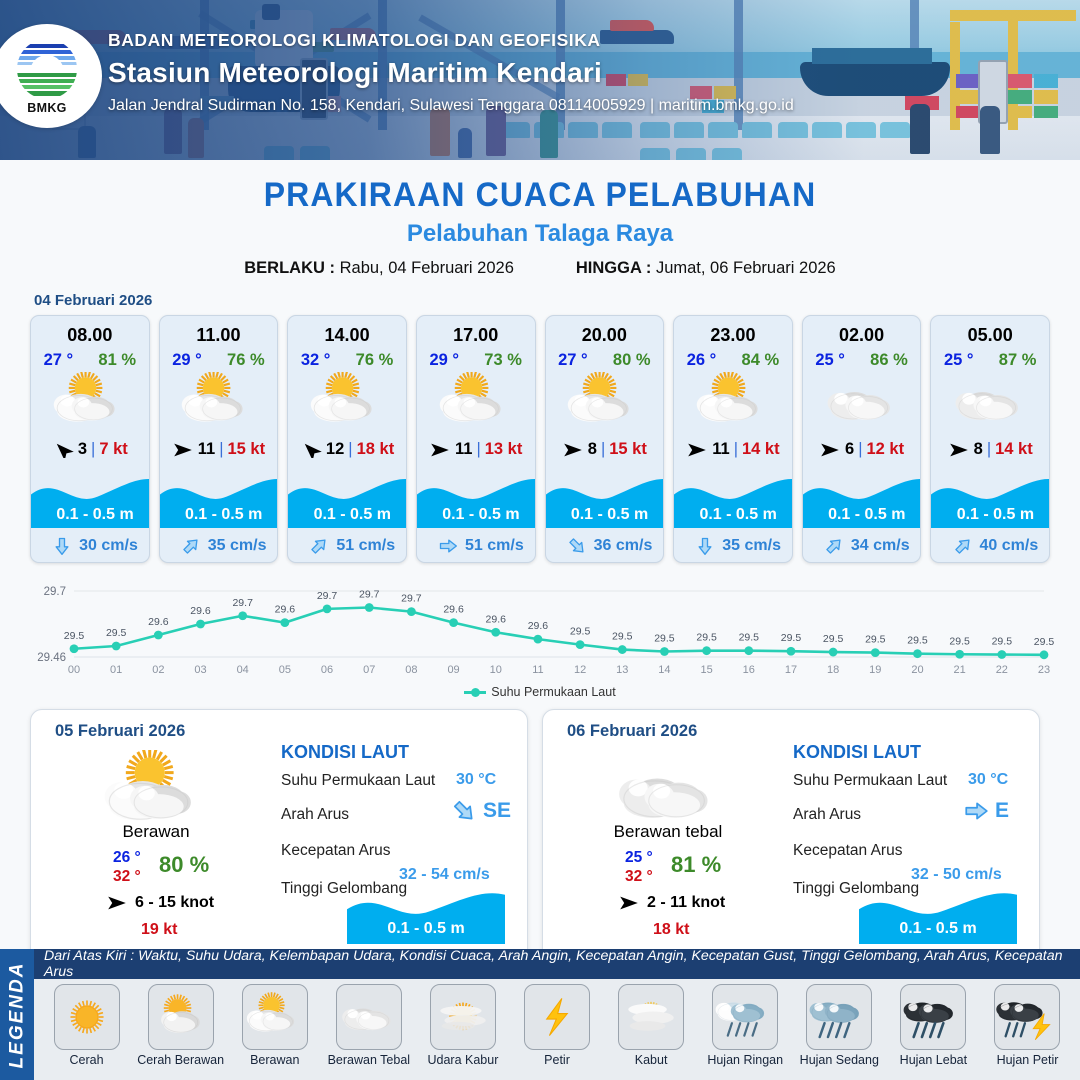 The height and width of the screenshot is (1080, 1080). I want to click on current-direction-value: E, so click(1002, 810).